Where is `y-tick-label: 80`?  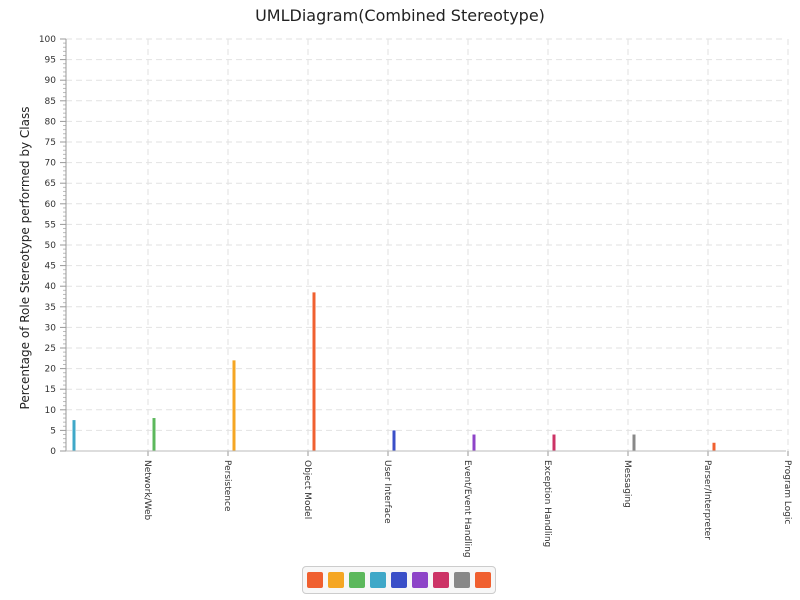
y-tick-label: 80 is located at coordinates (51, 122).